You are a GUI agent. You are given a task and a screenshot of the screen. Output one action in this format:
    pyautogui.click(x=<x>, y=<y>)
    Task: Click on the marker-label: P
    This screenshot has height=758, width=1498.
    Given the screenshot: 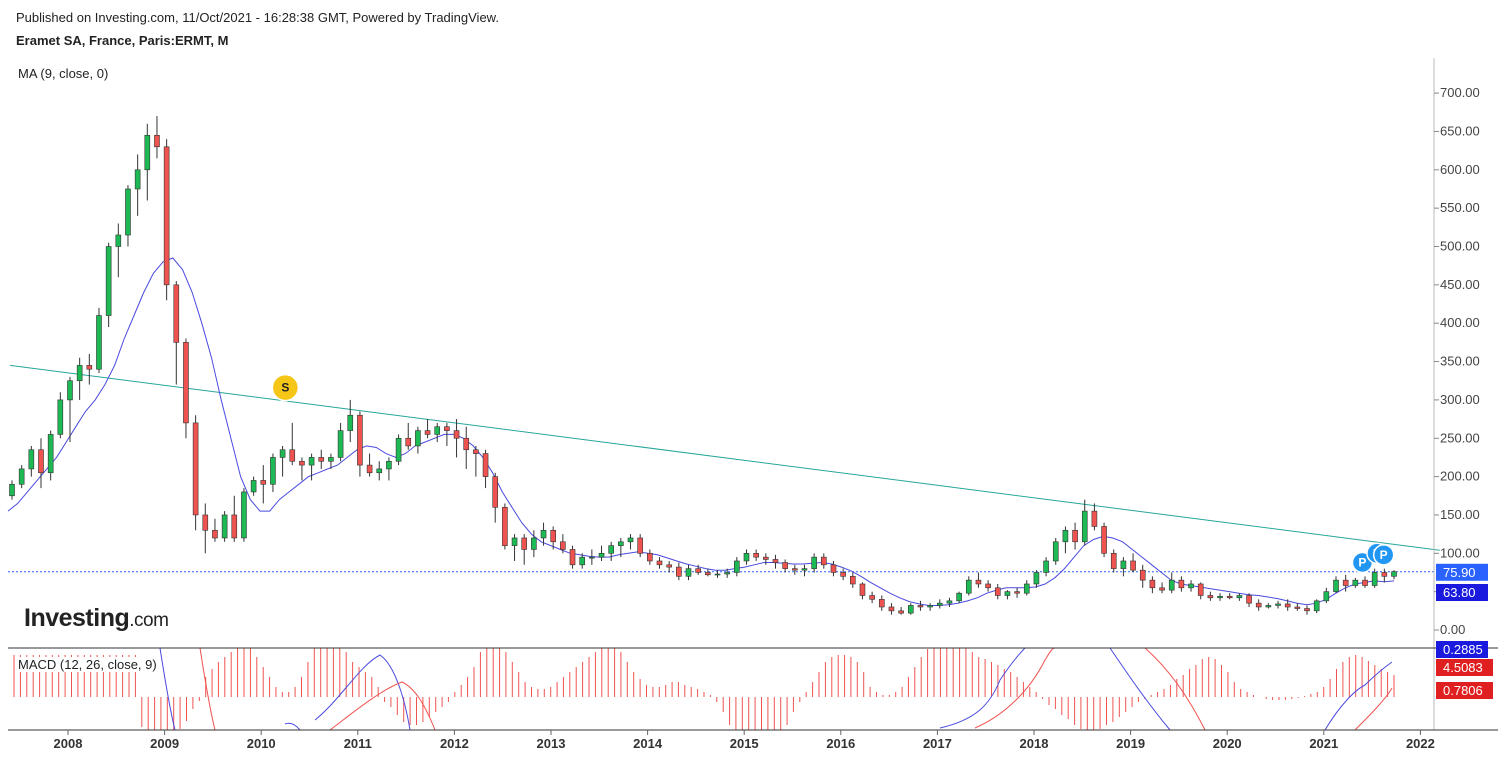 What is the action you would take?
    pyautogui.click(x=1384, y=555)
    